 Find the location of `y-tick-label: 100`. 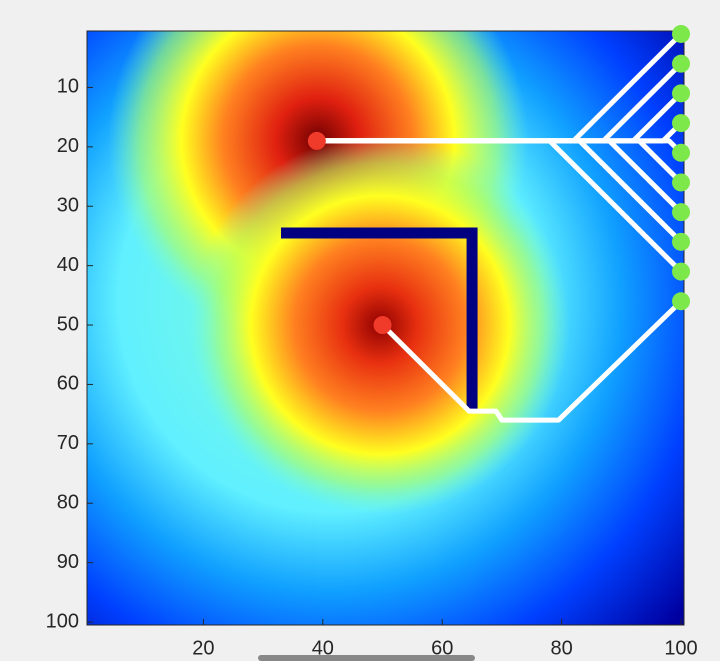

y-tick-label: 100 is located at coordinates (62, 621).